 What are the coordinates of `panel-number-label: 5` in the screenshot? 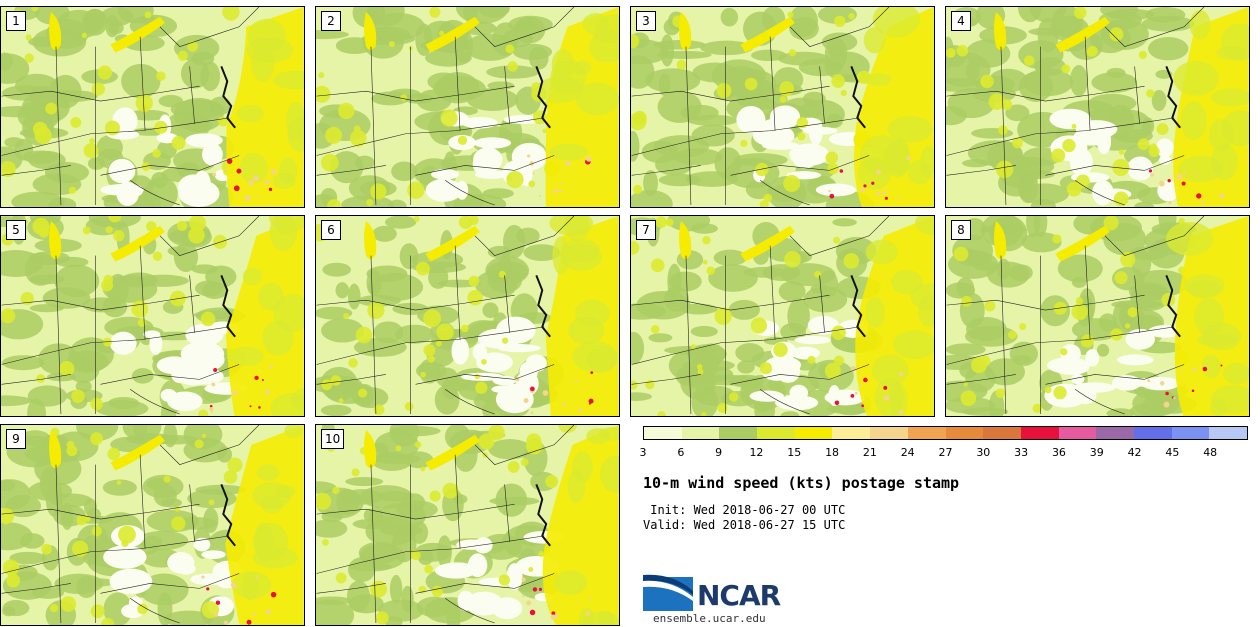 It's located at (16, 230).